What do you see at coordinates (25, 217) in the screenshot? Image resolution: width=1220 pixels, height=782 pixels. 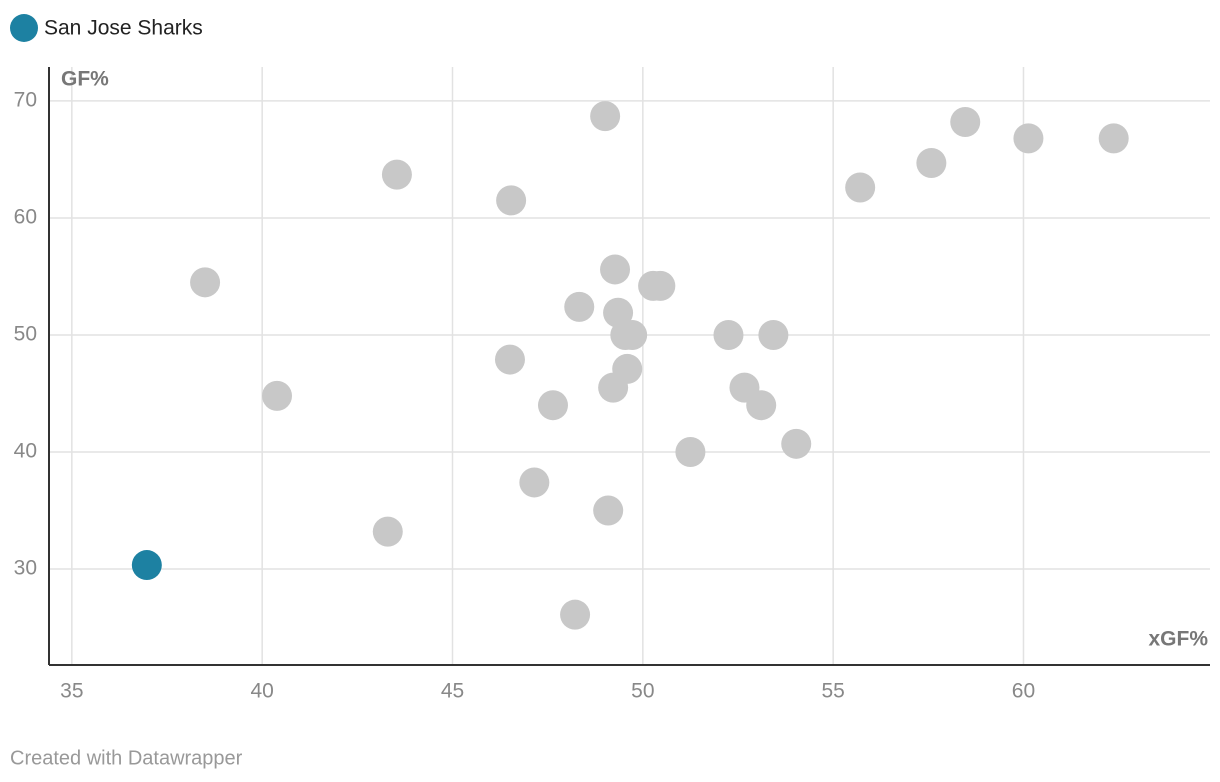 I see `y-tick-label: 60` at bounding box center [25, 217].